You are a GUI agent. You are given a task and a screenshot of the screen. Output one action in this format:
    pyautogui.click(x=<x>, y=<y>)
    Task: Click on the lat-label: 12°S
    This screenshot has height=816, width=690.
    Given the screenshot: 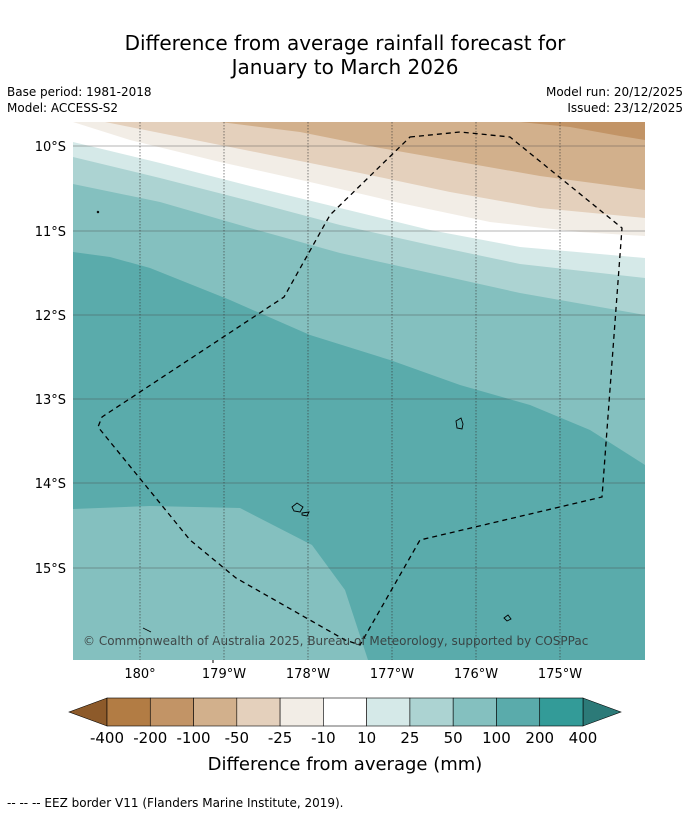 What is the action you would take?
    pyautogui.click(x=50, y=316)
    